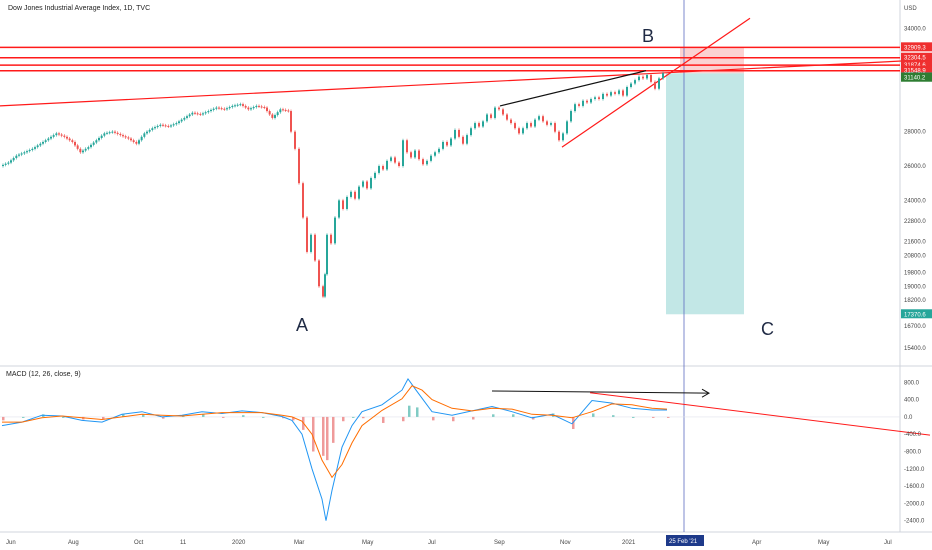 This screenshot has width=932, height=550. Describe the element at coordinates (915, 222) in the screenshot. I see `price-tick-label: 22800.0` at that location.